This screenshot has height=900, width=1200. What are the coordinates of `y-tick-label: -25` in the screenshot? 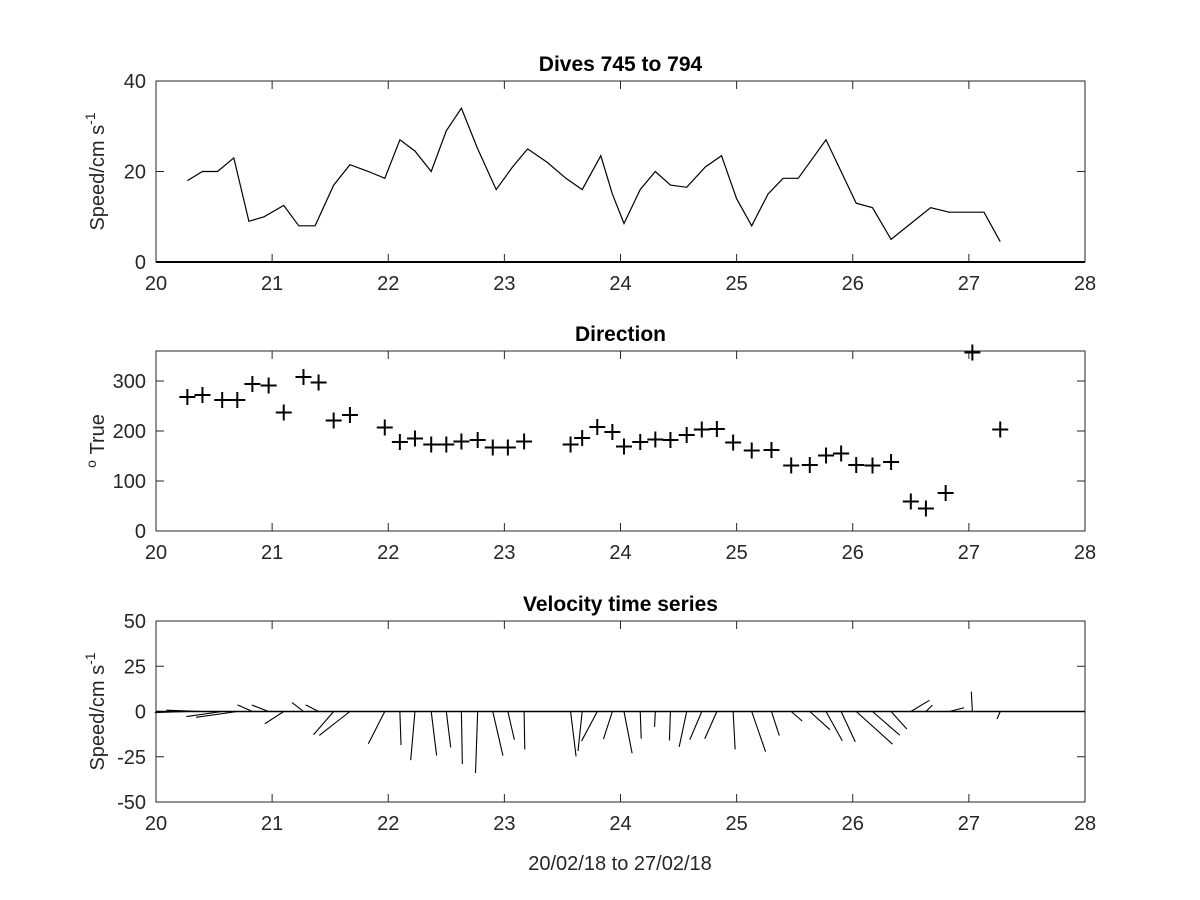 It's located at (131, 758).